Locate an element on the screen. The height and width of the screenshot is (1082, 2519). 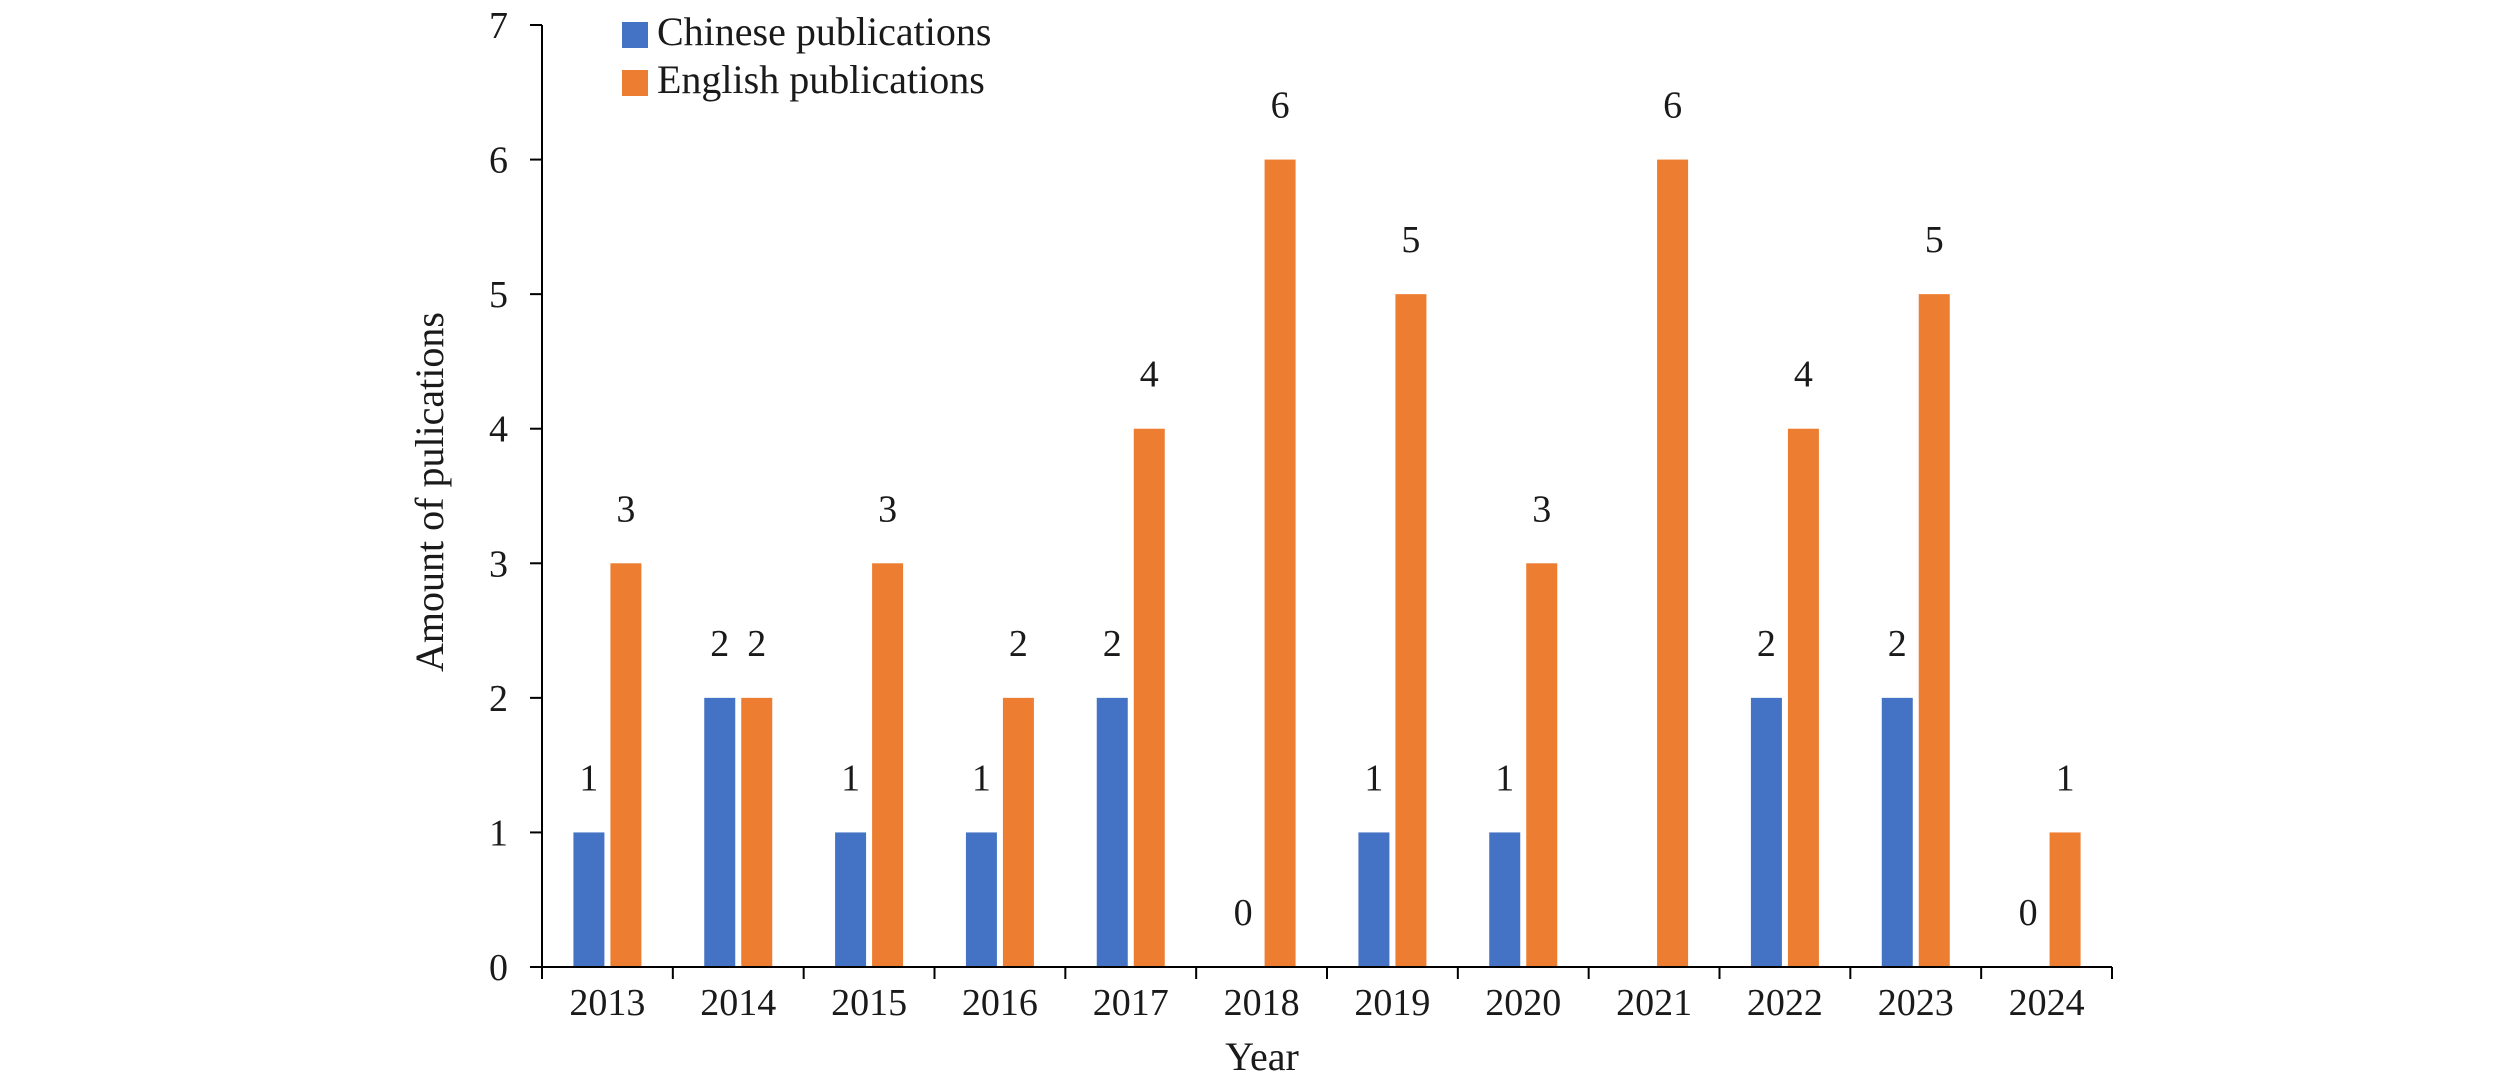
y-tick-label-3: 3 is located at coordinates (498, 564).